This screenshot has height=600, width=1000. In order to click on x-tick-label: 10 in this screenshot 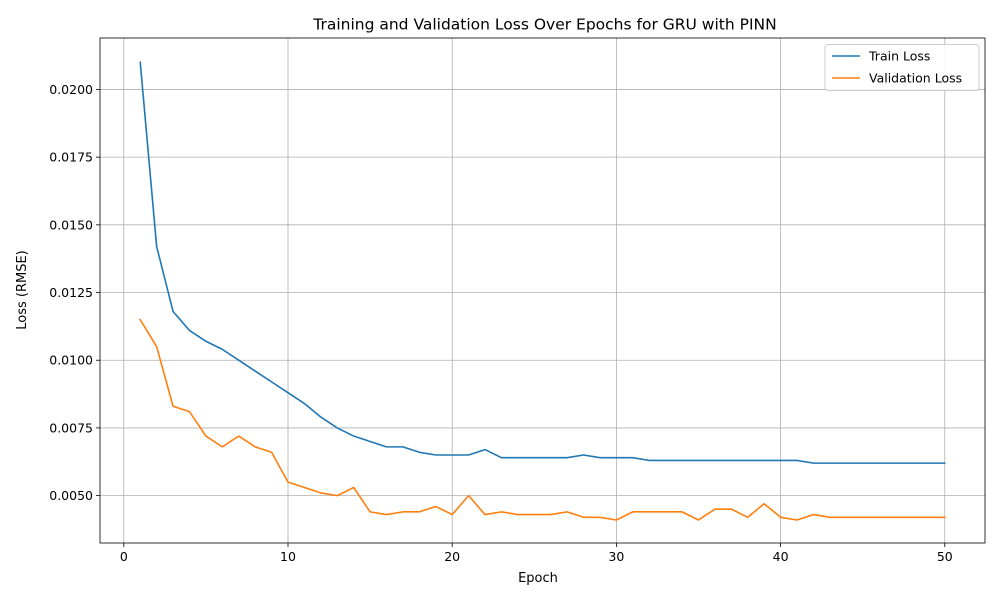, I will do `click(288, 556)`.